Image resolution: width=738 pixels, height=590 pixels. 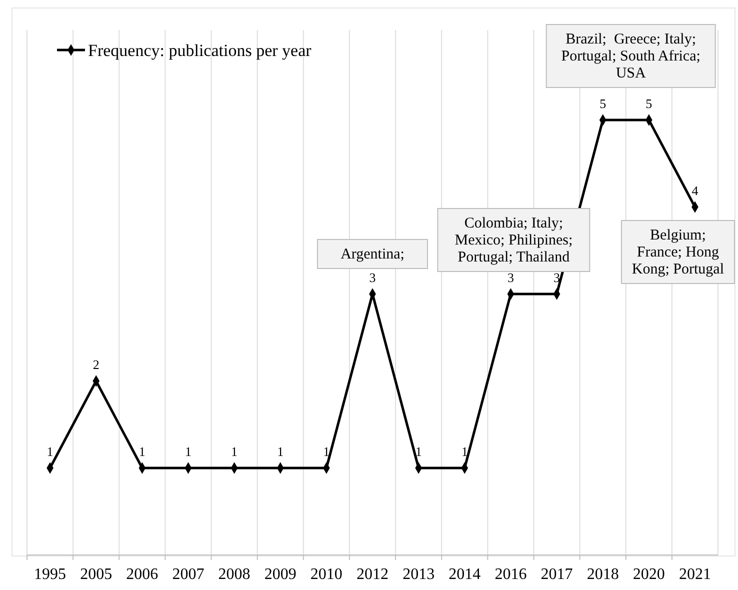 What do you see at coordinates (372, 254) in the screenshot?
I see `annotation: Argentina;` at bounding box center [372, 254].